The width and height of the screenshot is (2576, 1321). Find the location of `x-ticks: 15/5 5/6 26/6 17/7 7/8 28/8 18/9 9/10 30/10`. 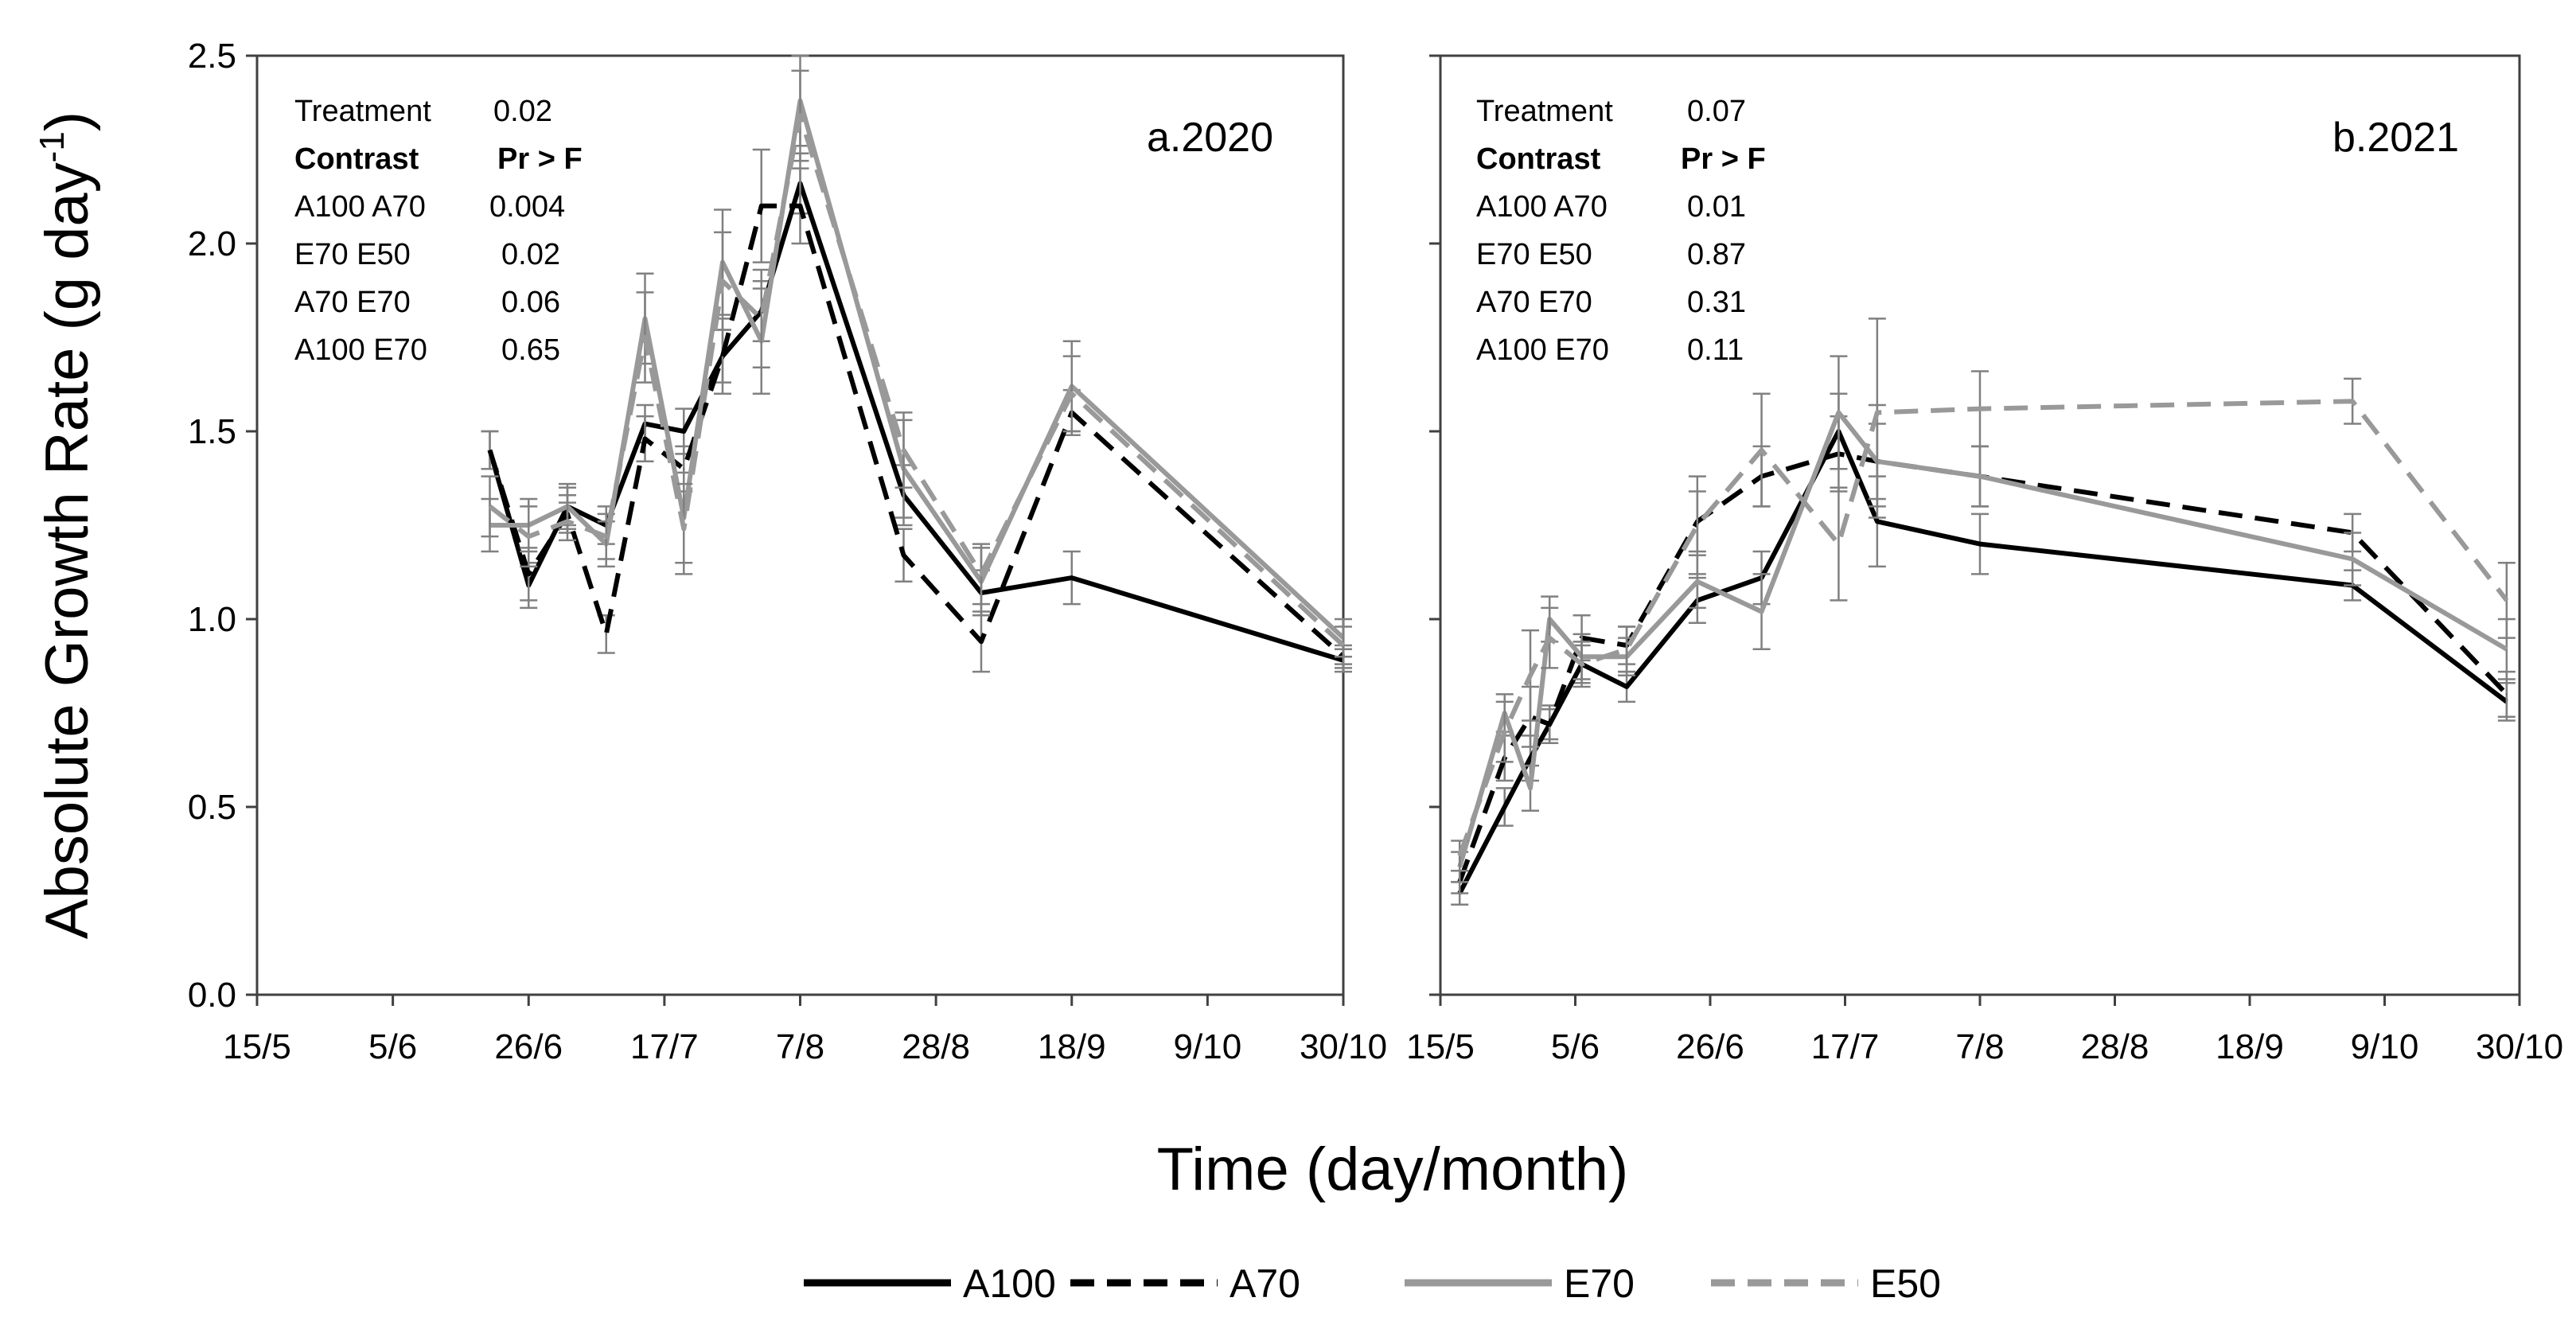

x-ticks: 15/5 5/6 26/6 17/7 7/8 28/8 18/9 9/10 30/10 is located at coordinates (1985, 1030).